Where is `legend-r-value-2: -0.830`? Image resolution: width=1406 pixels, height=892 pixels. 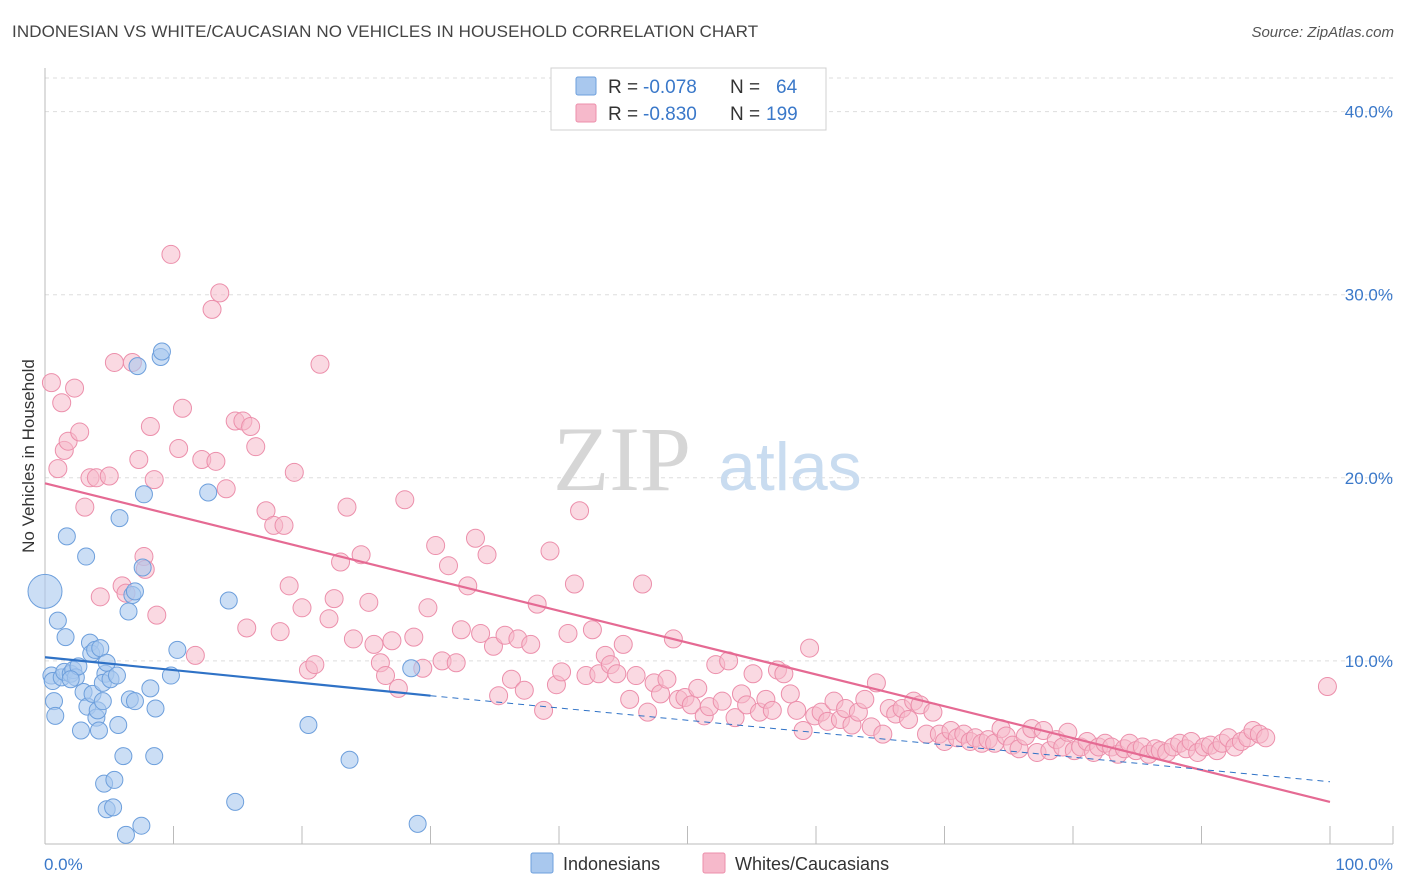
legend-r-value-2: -0.830 is located at coordinates (670, 114).